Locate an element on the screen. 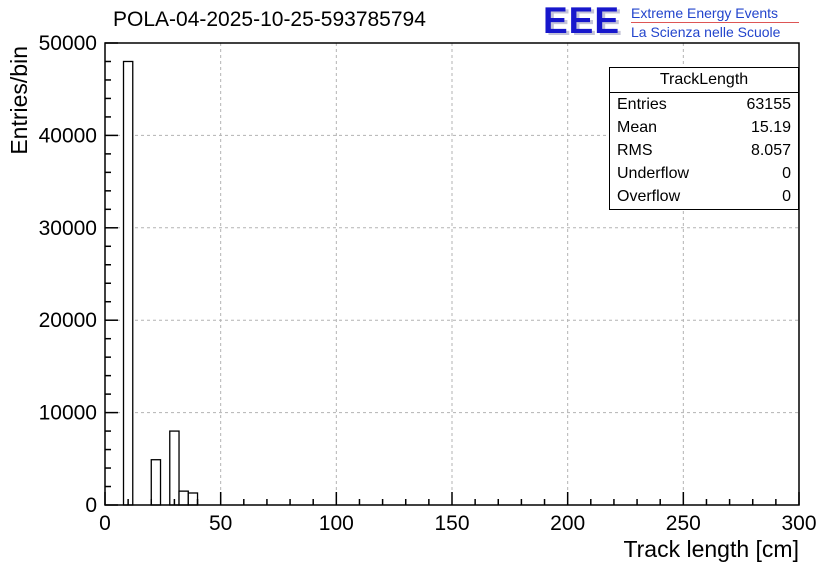 Image resolution: width=836 pixels, height=572 pixels. stats-value: 63155 is located at coordinates (769, 104).